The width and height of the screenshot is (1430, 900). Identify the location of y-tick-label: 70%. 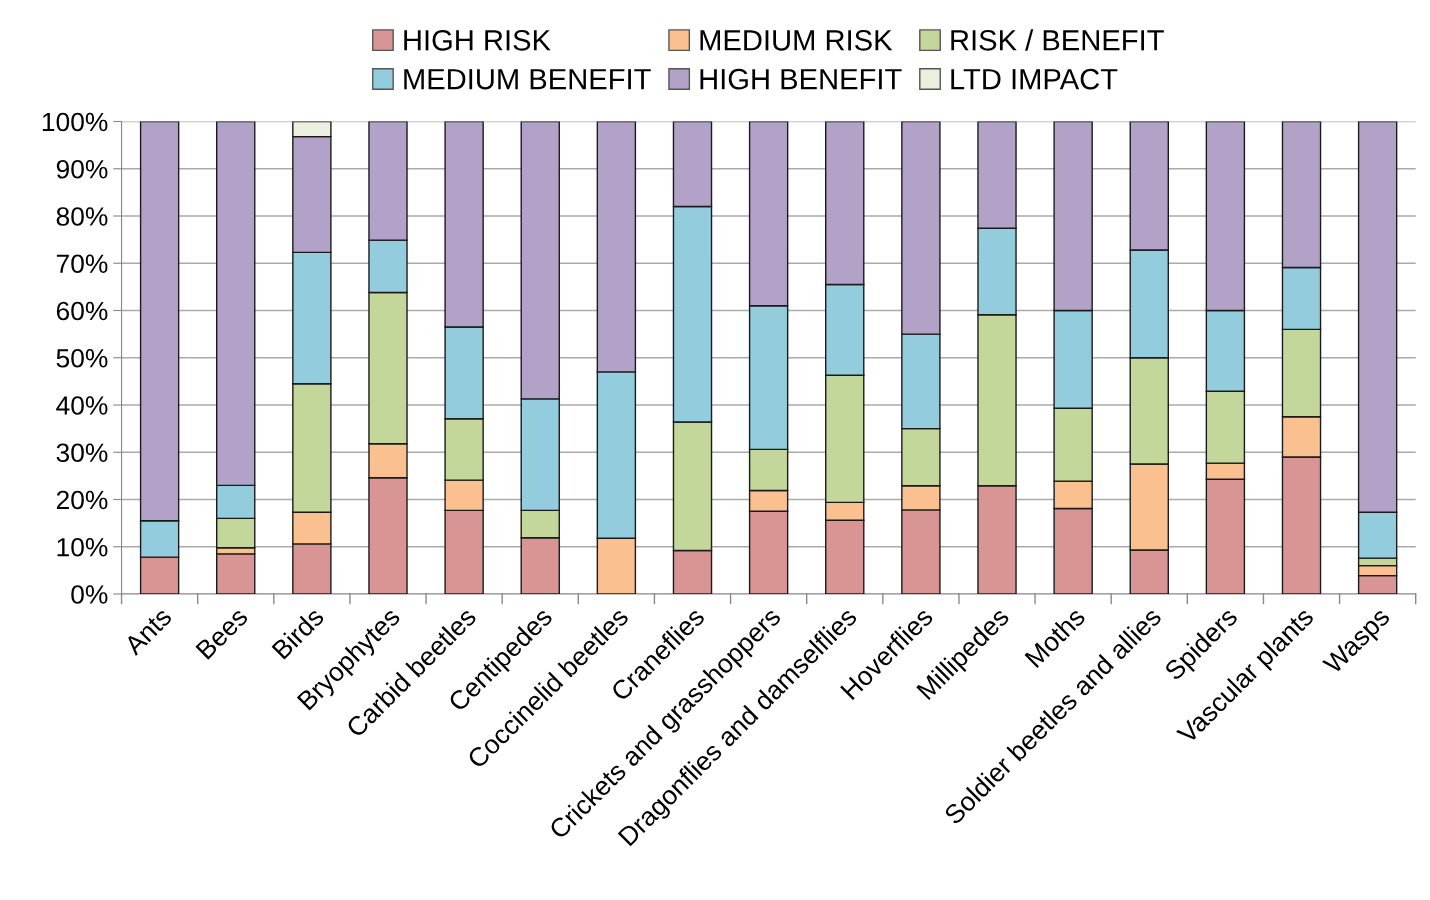
(82, 264).